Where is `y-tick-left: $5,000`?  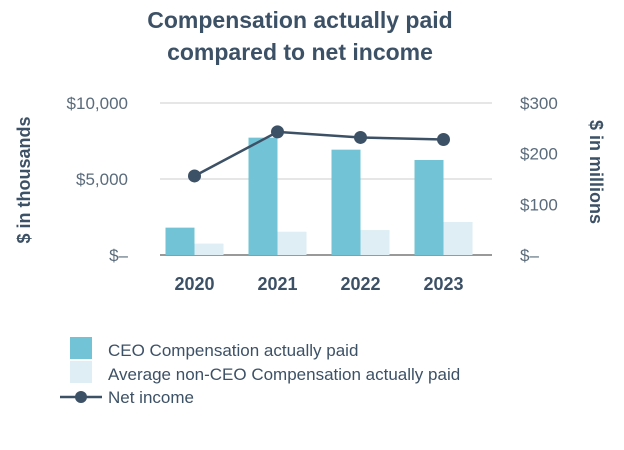
y-tick-left: $5,000 is located at coordinates (102, 179).